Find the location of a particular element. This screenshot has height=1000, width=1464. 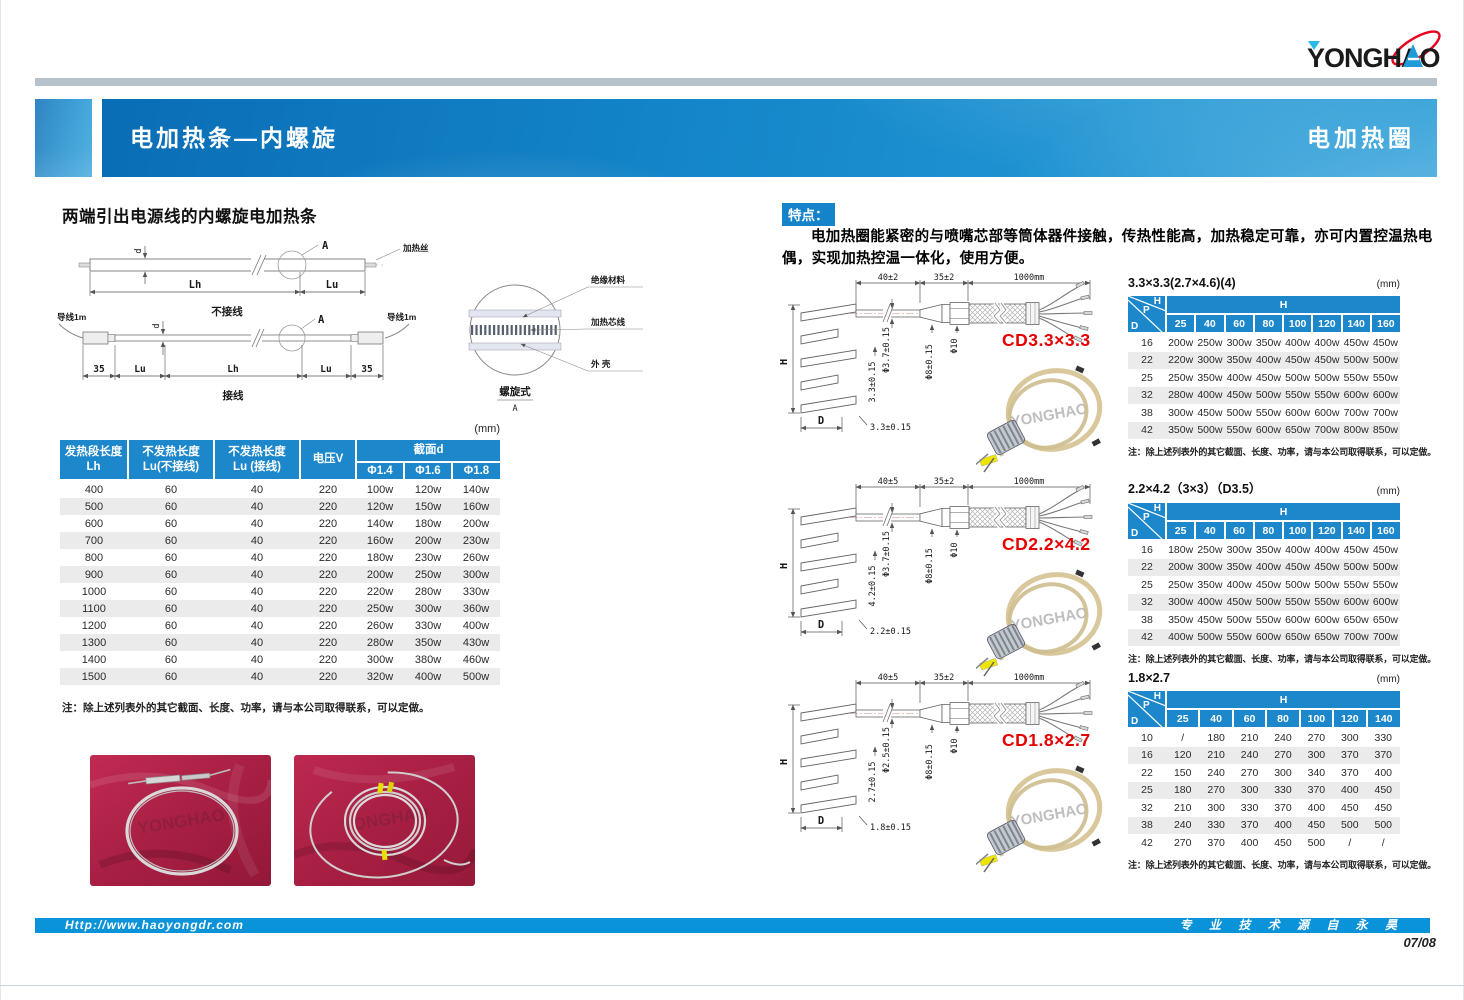

column-header: 80 is located at coordinates (1268, 530).